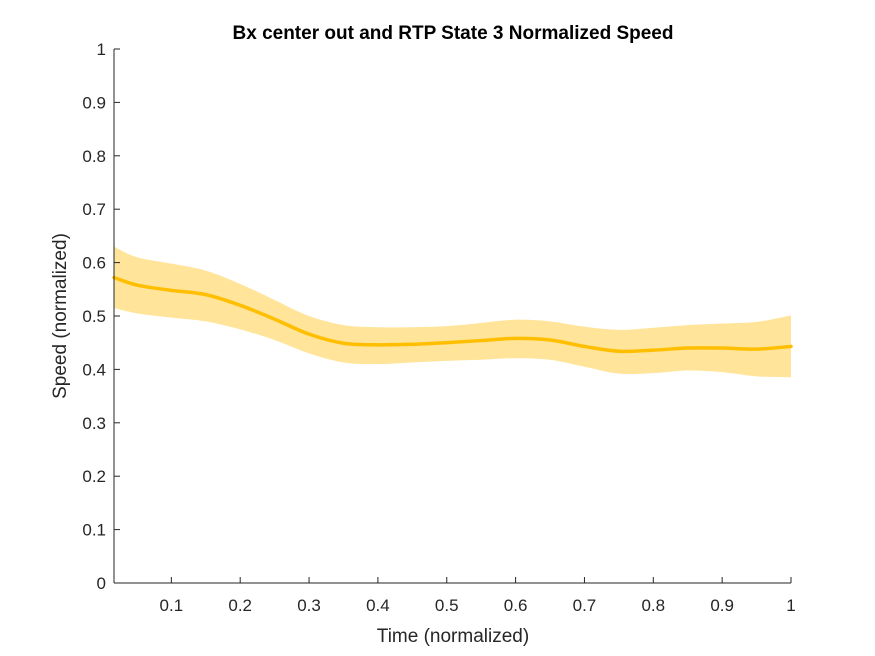 The width and height of the screenshot is (875, 656). Describe the element at coordinates (94, 156) in the screenshot. I see `y-tick-label: 0.8` at that location.